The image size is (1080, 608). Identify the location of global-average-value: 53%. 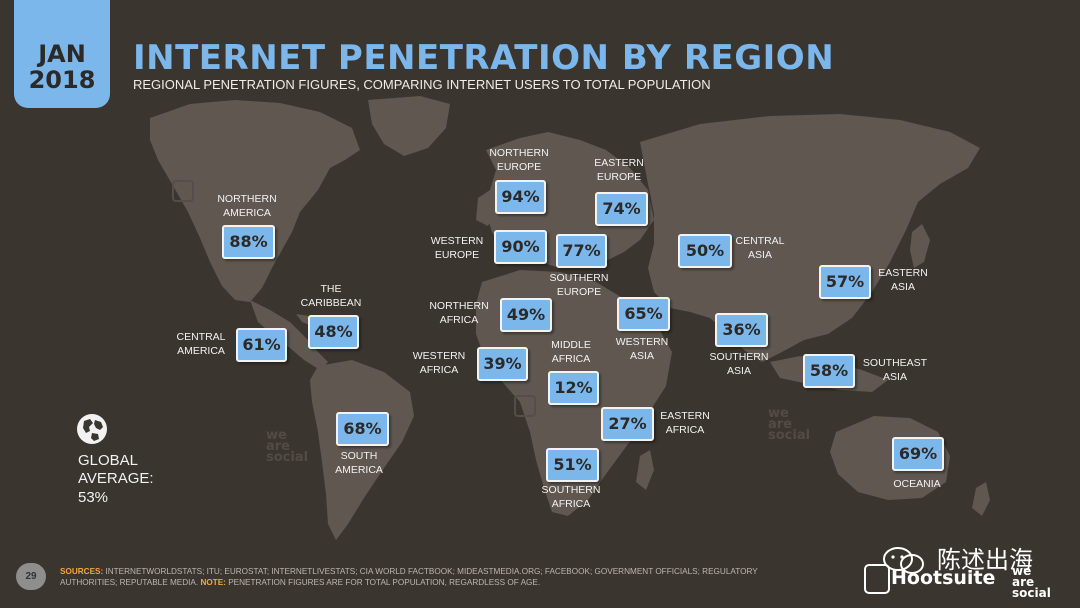
(93, 497).